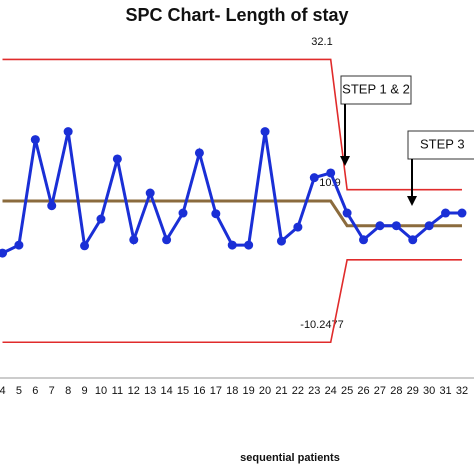 The width and height of the screenshot is (474, 474). Describe the element at coordinates (232, 213) in the screenshot. I see `control-line` at that location.